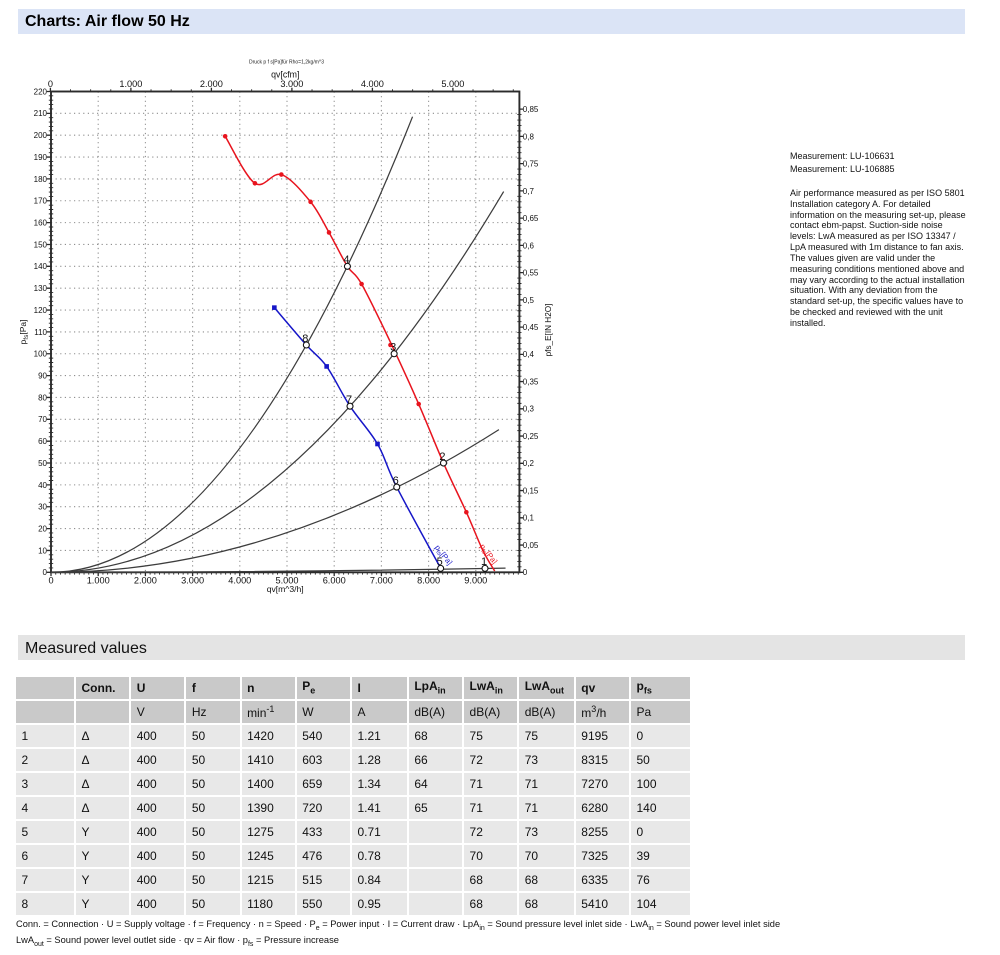  I want to click on svg-text:Druck p f s[Pa]für Rho=1,2kg/m: Druck p f s[Pa]für Rho=1,2kg/m^3, so click(286, 63).